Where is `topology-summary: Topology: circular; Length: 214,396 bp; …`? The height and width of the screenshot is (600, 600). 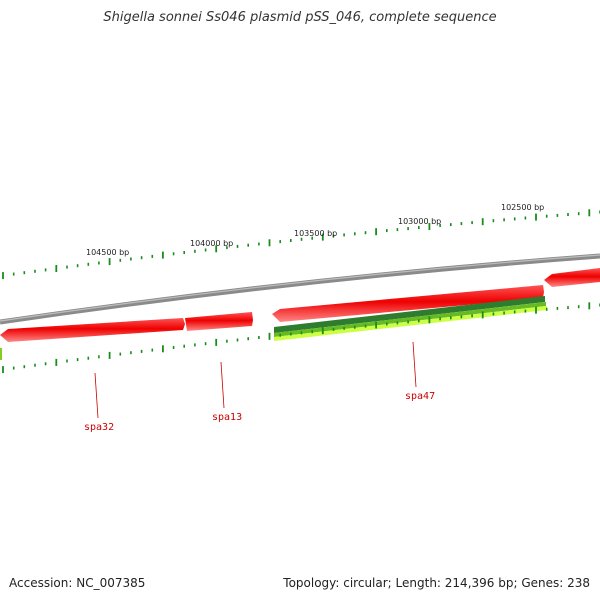
topology-summary: Topology: circular; Length: 214,396 bp; … is located at coordinates (436, 583).